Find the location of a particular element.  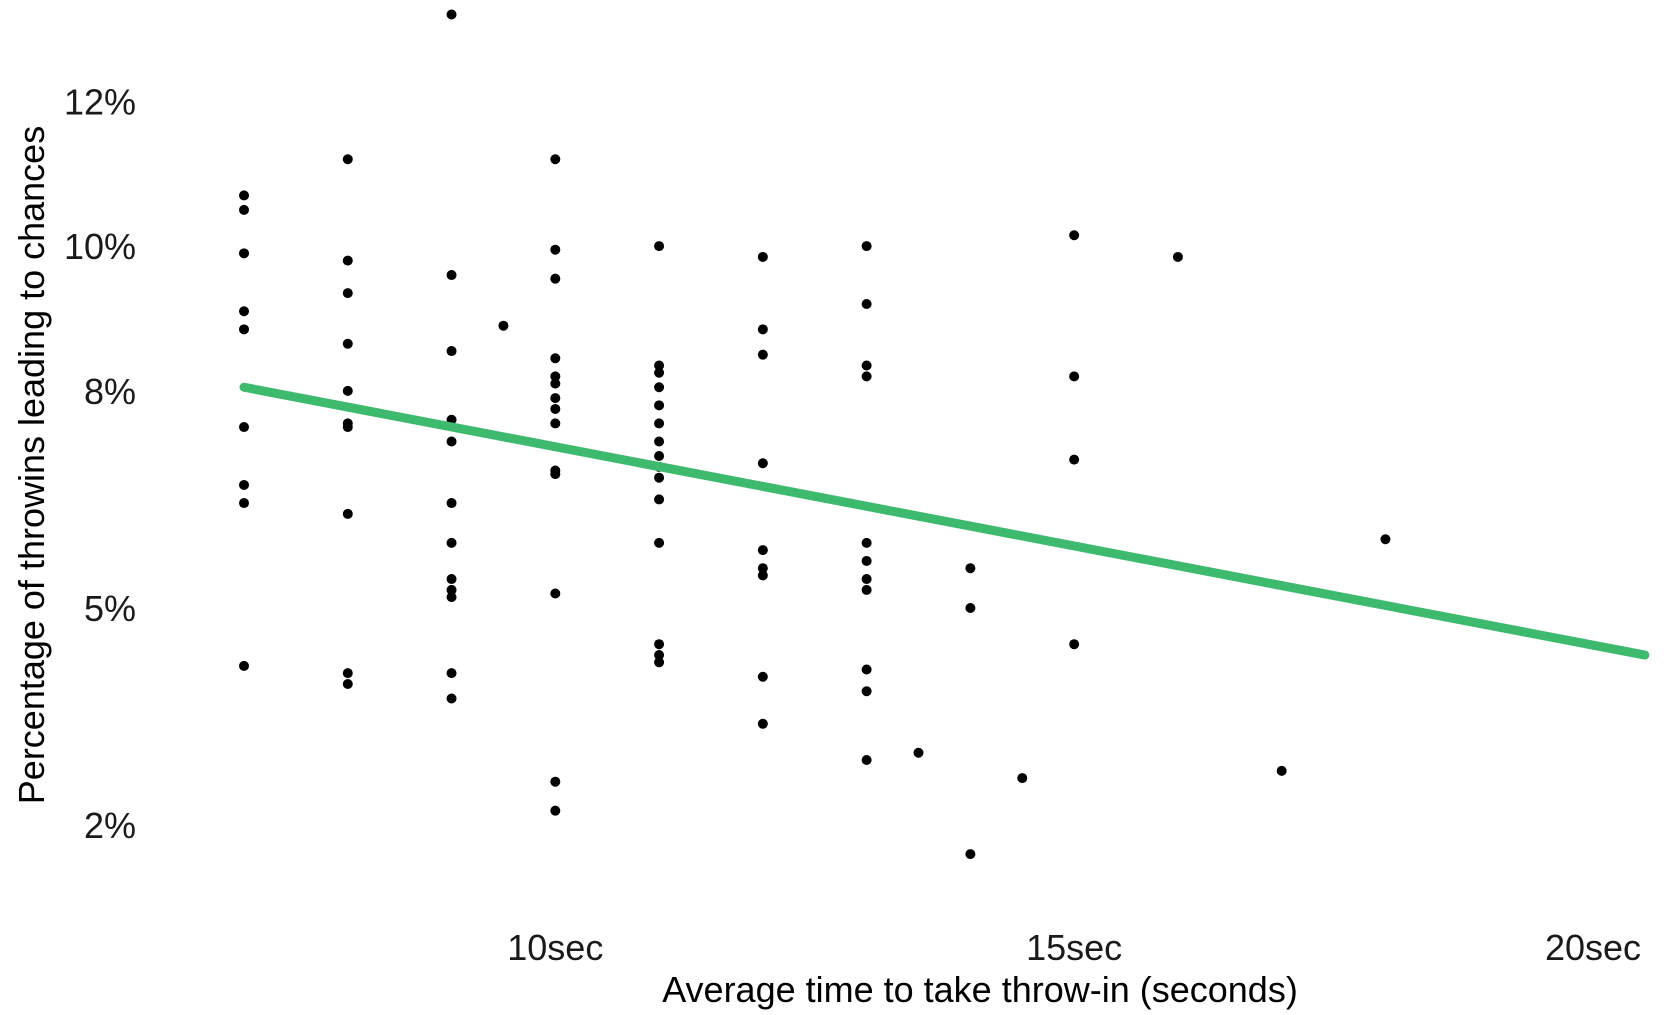

y-axis-ticks: 2% 5% 8% 10% 12% is located at coordinates (100, 463).